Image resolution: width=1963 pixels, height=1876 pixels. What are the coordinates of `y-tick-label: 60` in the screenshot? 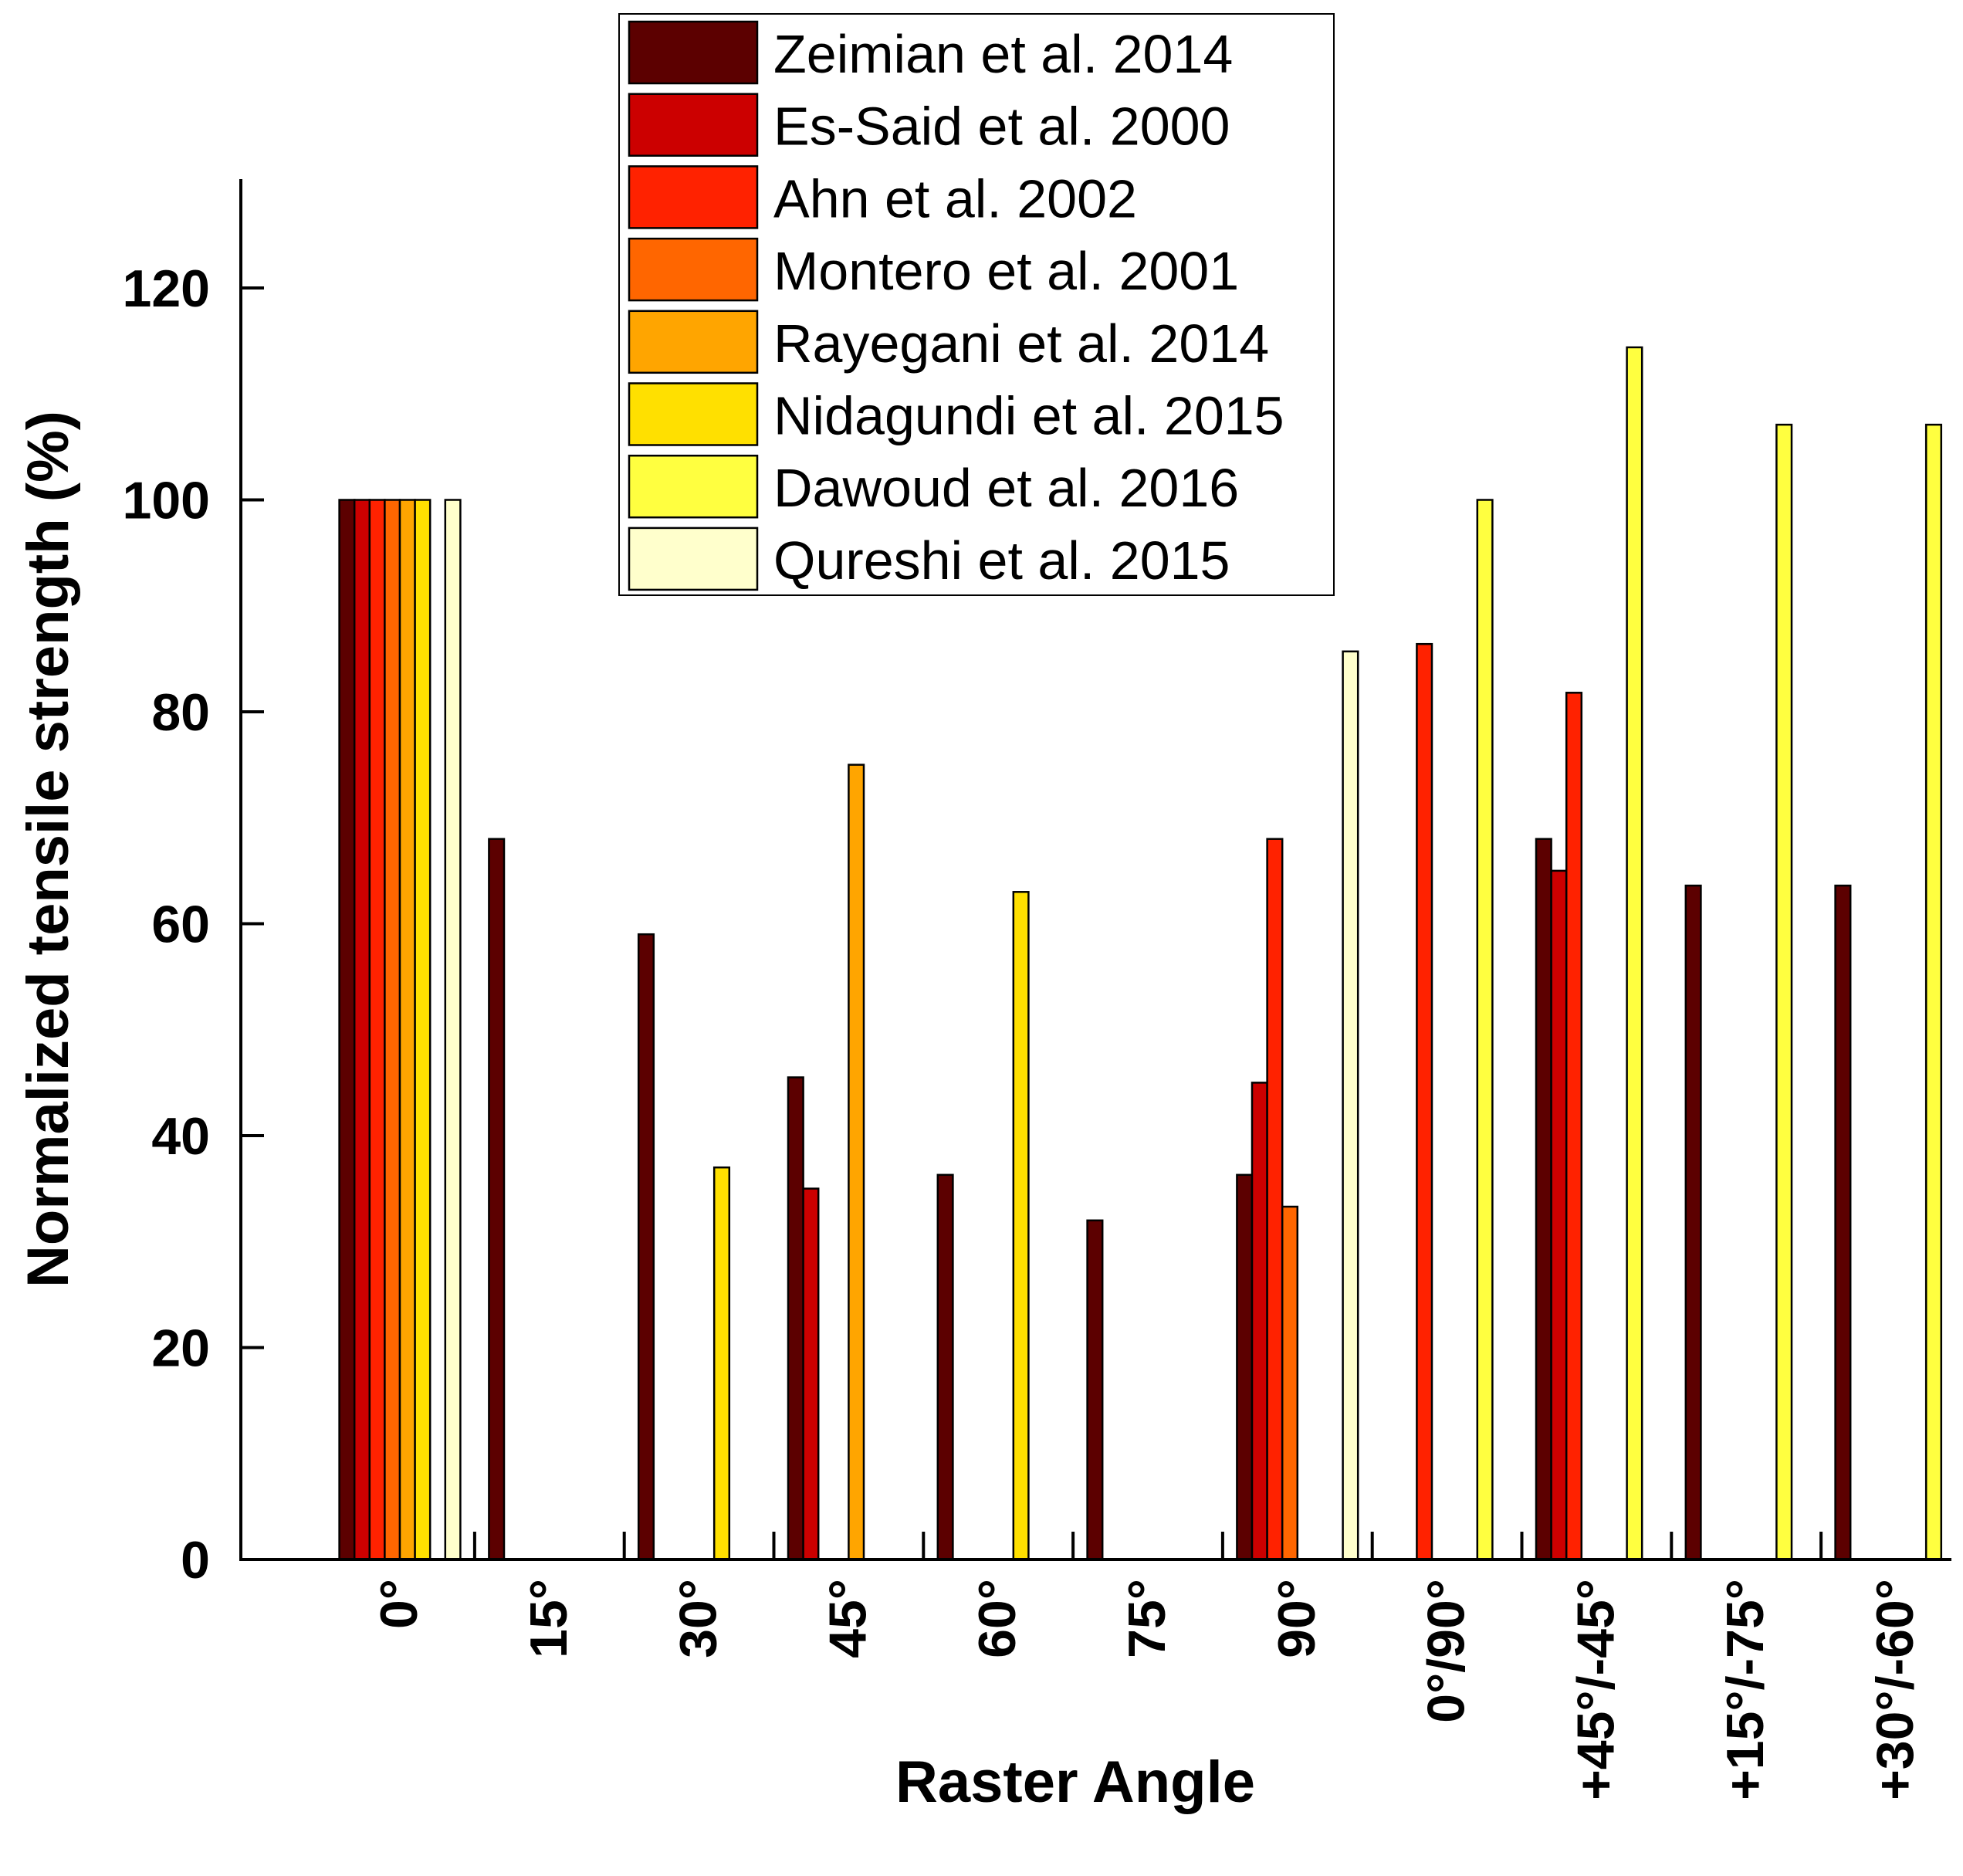 It's located at (180, 925).